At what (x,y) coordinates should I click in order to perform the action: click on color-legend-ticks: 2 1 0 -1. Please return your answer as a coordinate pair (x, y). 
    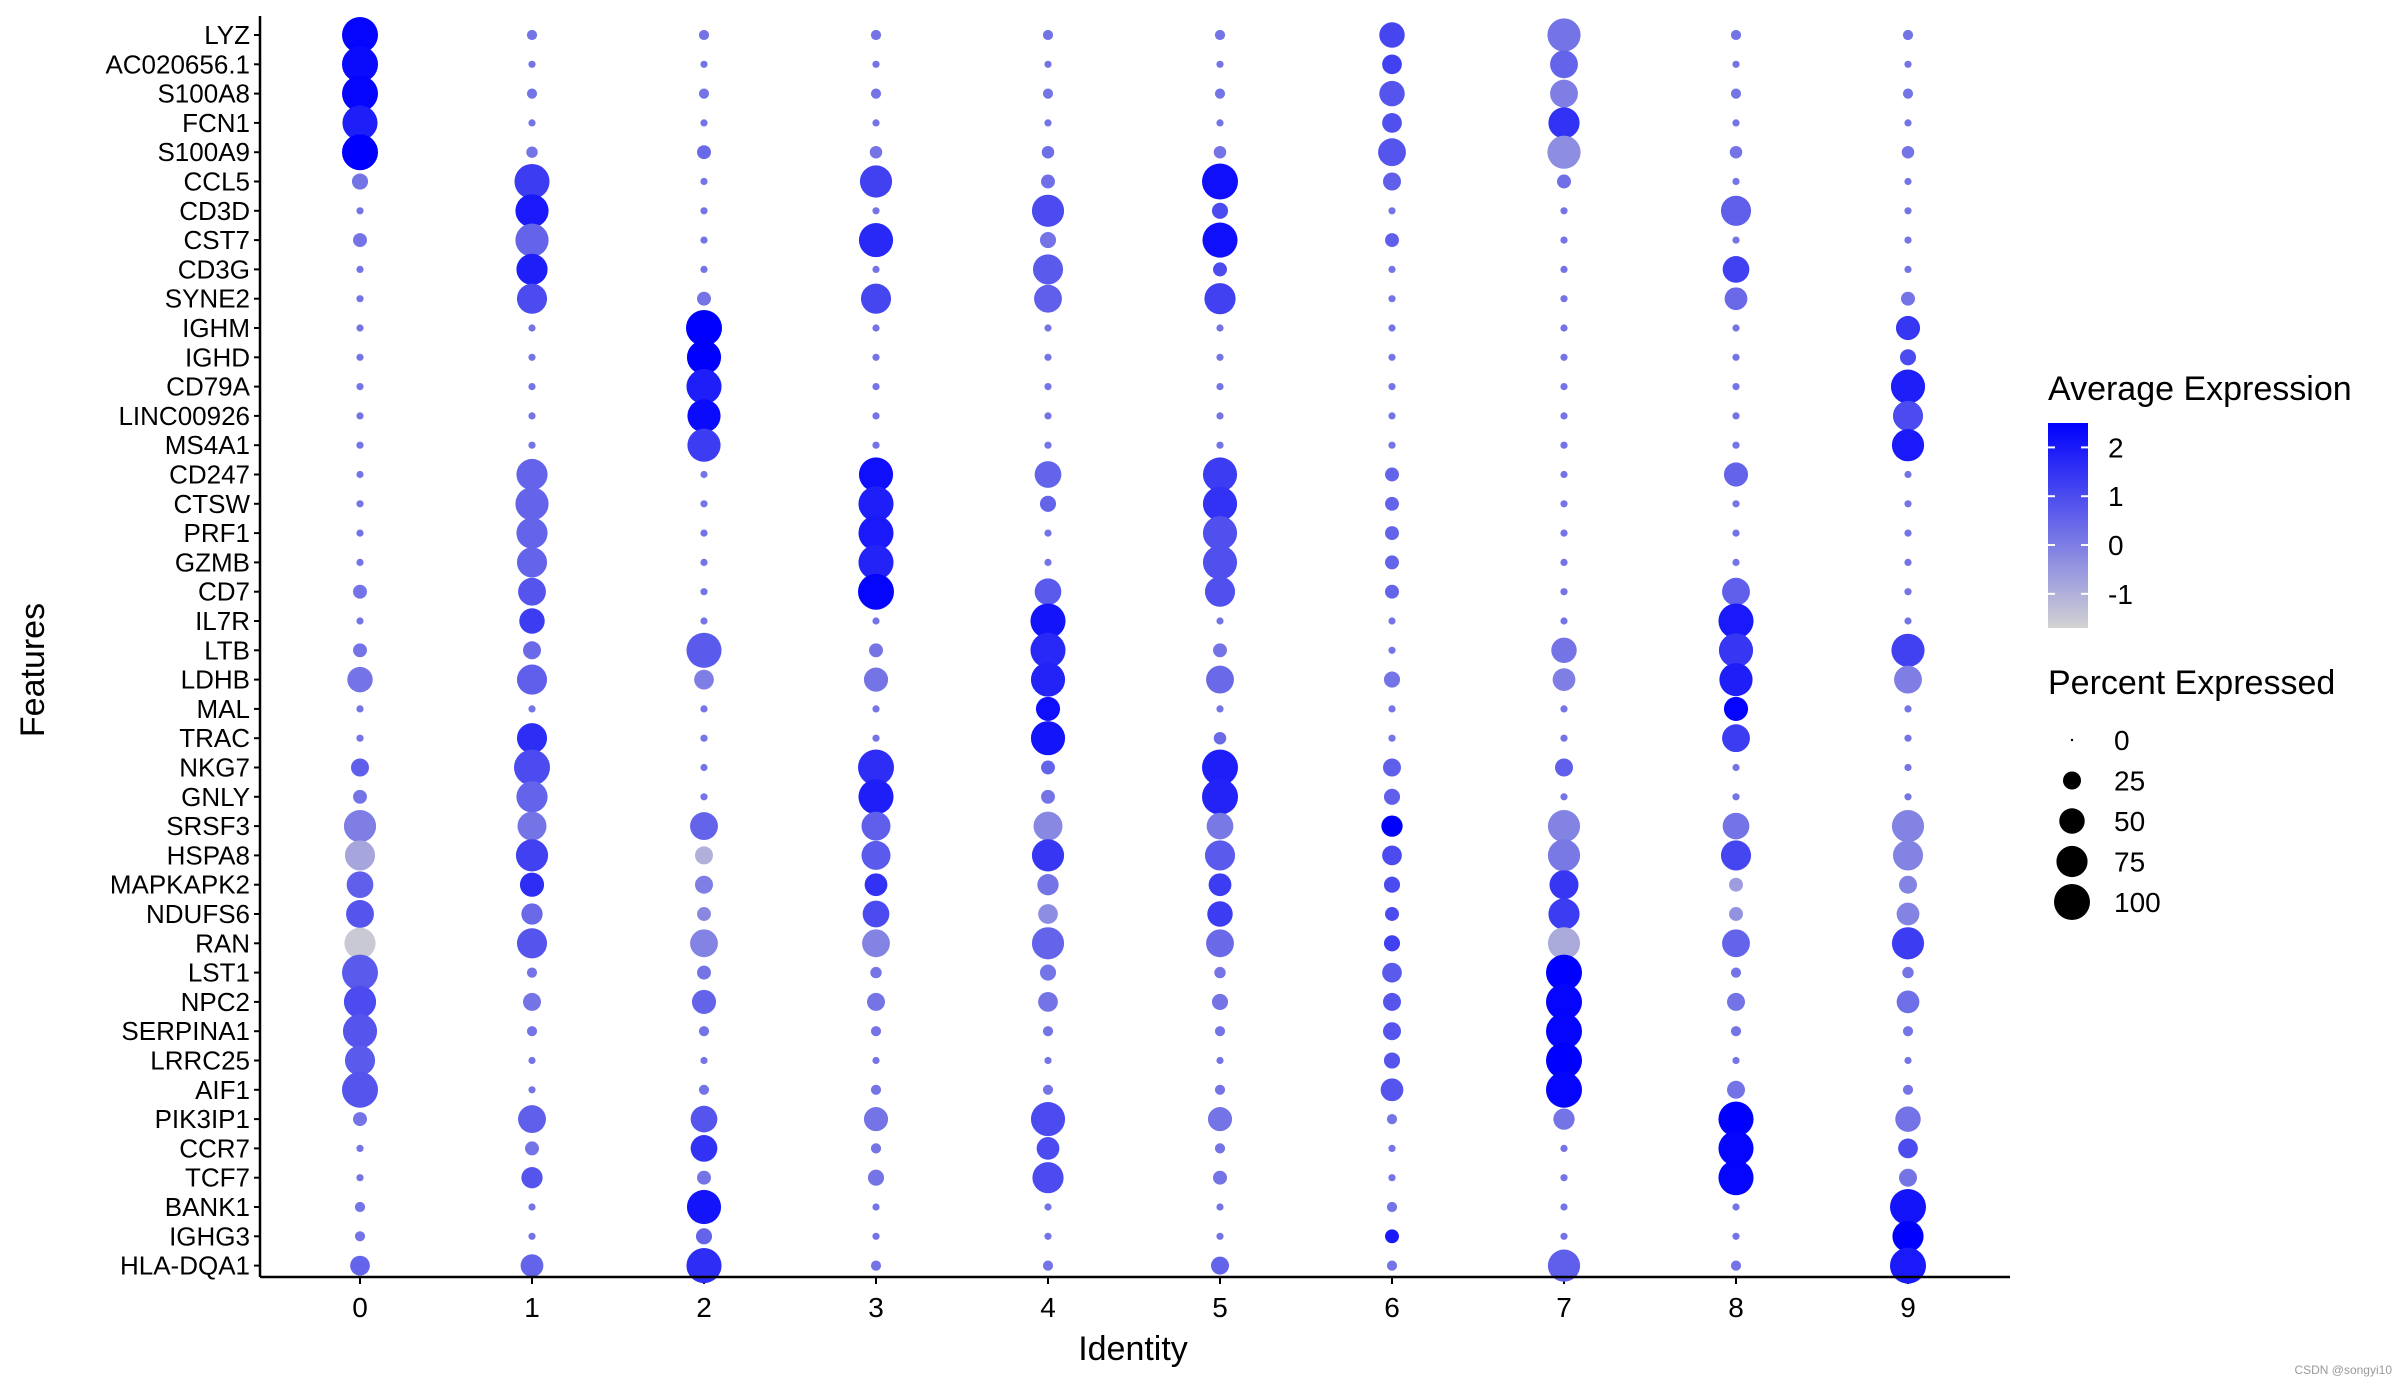
    Looking at the image, I should click on (2090, 521).